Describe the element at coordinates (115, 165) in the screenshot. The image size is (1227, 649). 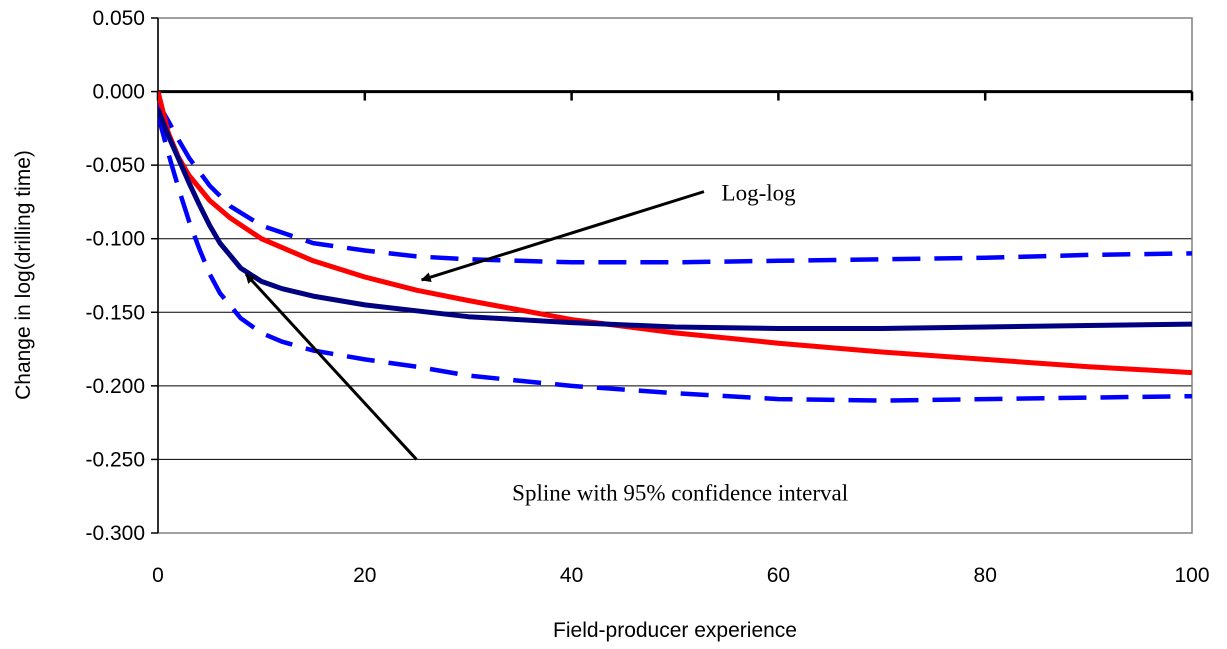
I see `y-tick-label: -0.050` at that location.